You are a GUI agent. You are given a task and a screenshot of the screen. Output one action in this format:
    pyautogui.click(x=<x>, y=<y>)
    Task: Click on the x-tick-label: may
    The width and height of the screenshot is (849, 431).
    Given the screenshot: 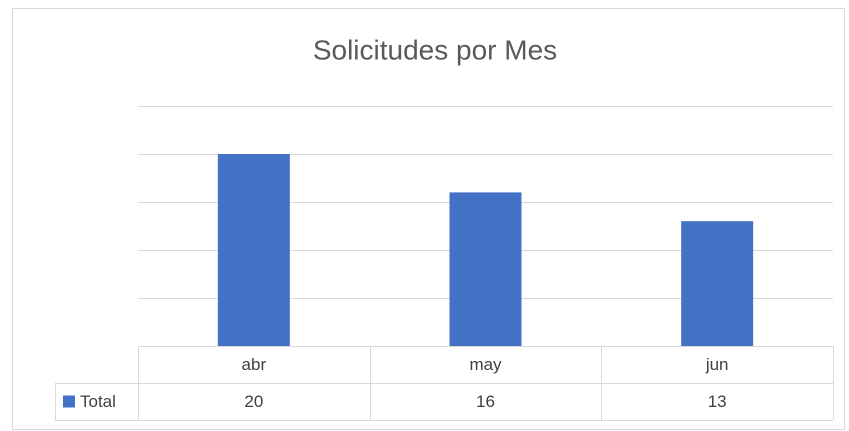 What is the action you would take?
    pyautogui.click(x=485, y=364)
    